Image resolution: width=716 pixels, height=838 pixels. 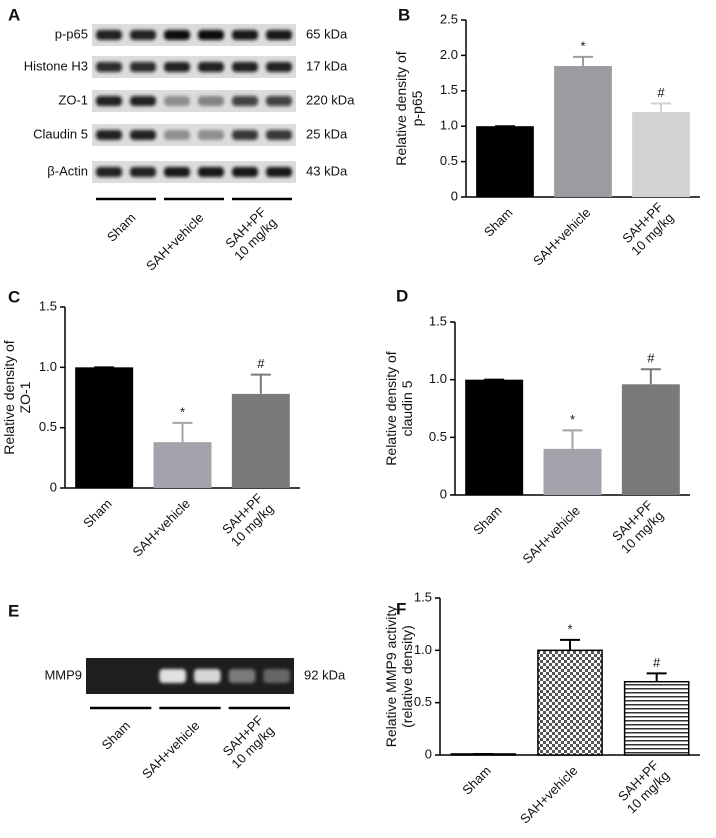 I want to click on blot-size-label: 25 kDa, so click(x=327, y=133).